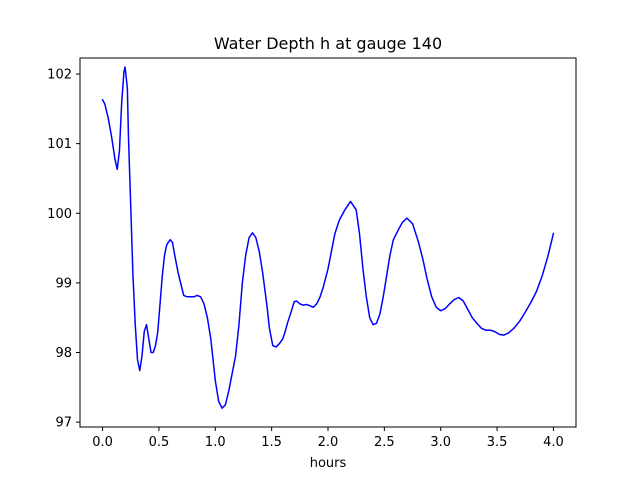  Describe the element at coordinates (63, 423) in the screenshot. I see `y-tick-label: 97` at that location.